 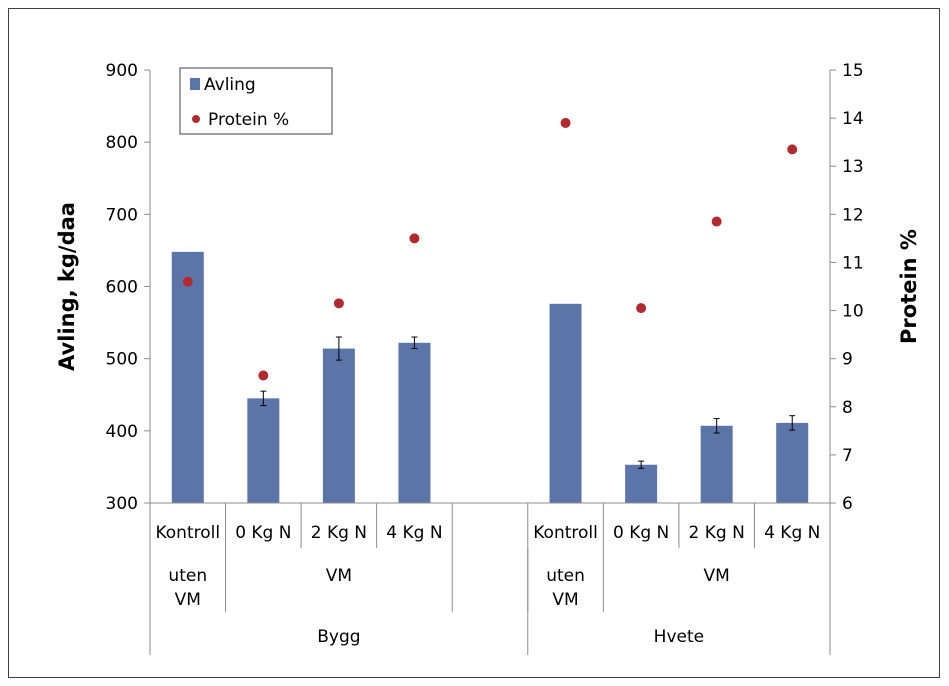 What do you see at coordinates (122, 288) in the screenshot?
I see `y-tick-label-left: 600` at bounding box center [122, 288].